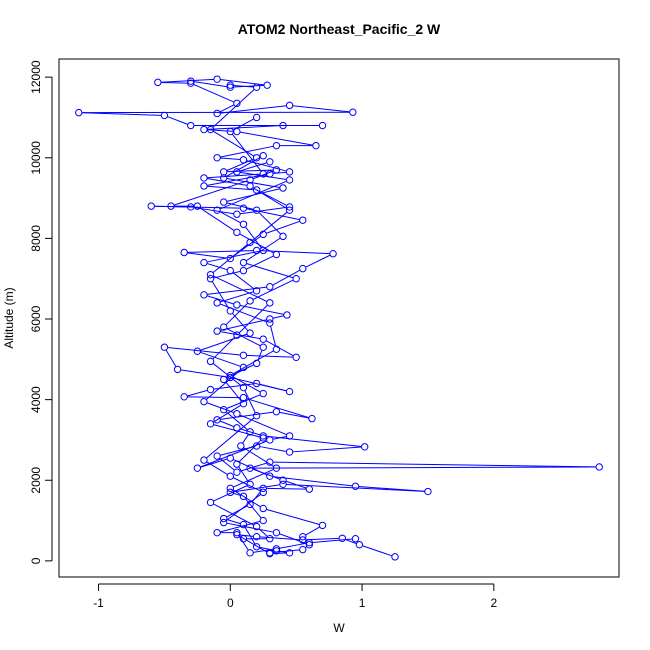 Image resolution: width=650 pixels, height=650 pixels. Describe the element at coordinates (230, 603) in the screenshot. I see `x-tick-label: 0` at that location.